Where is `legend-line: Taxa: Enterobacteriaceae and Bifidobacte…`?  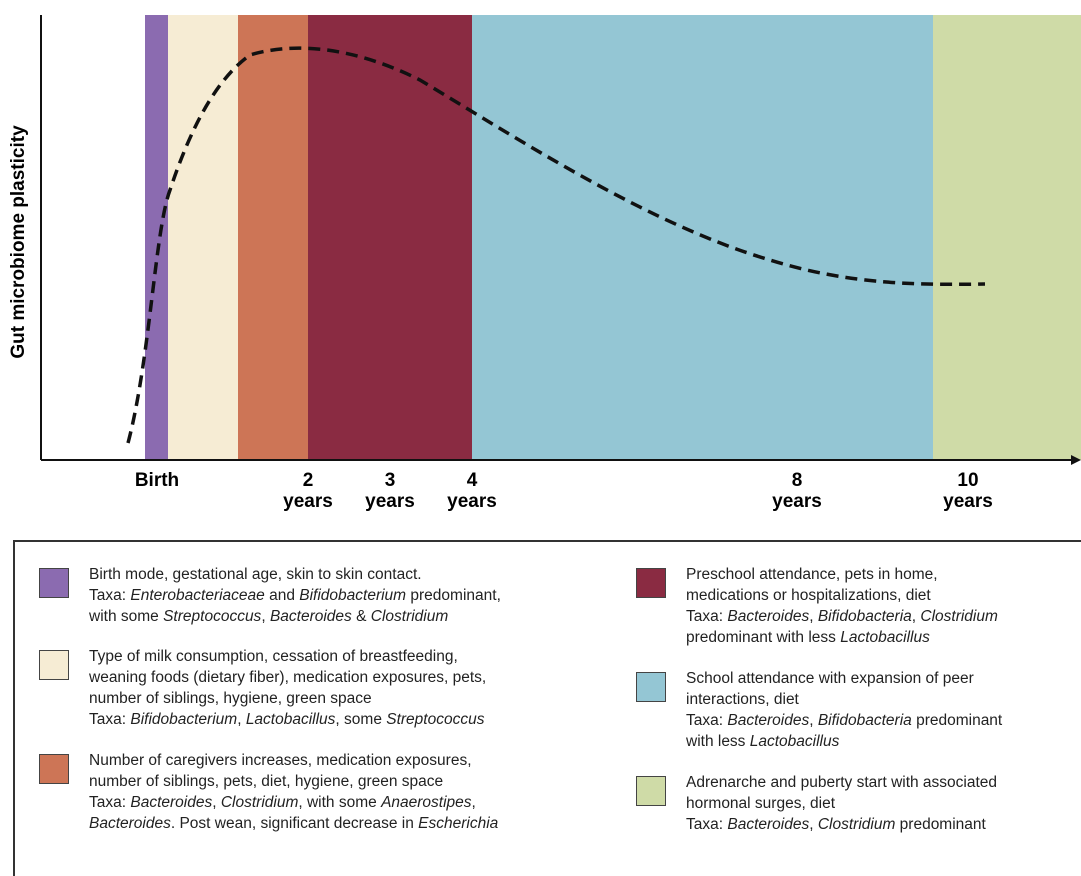
legend-line: Taxa: Enterobacteriaceae and Bifidobacte… is located at coordinates (295, 595).